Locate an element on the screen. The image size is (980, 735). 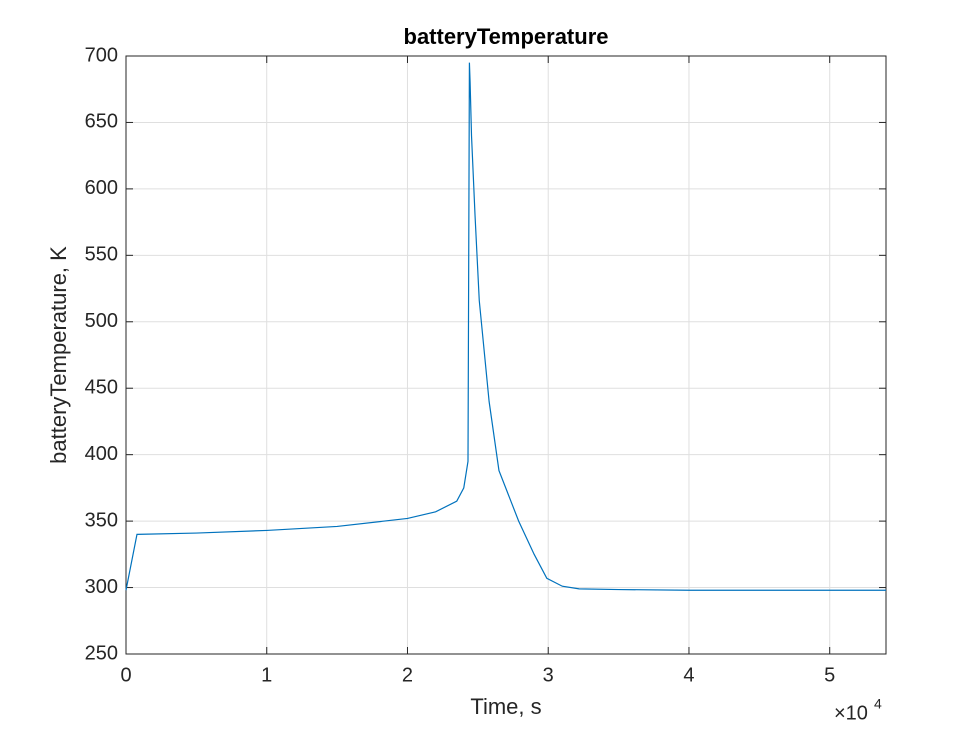
y-tick-label: 550 is located at coordinates (101, 255).